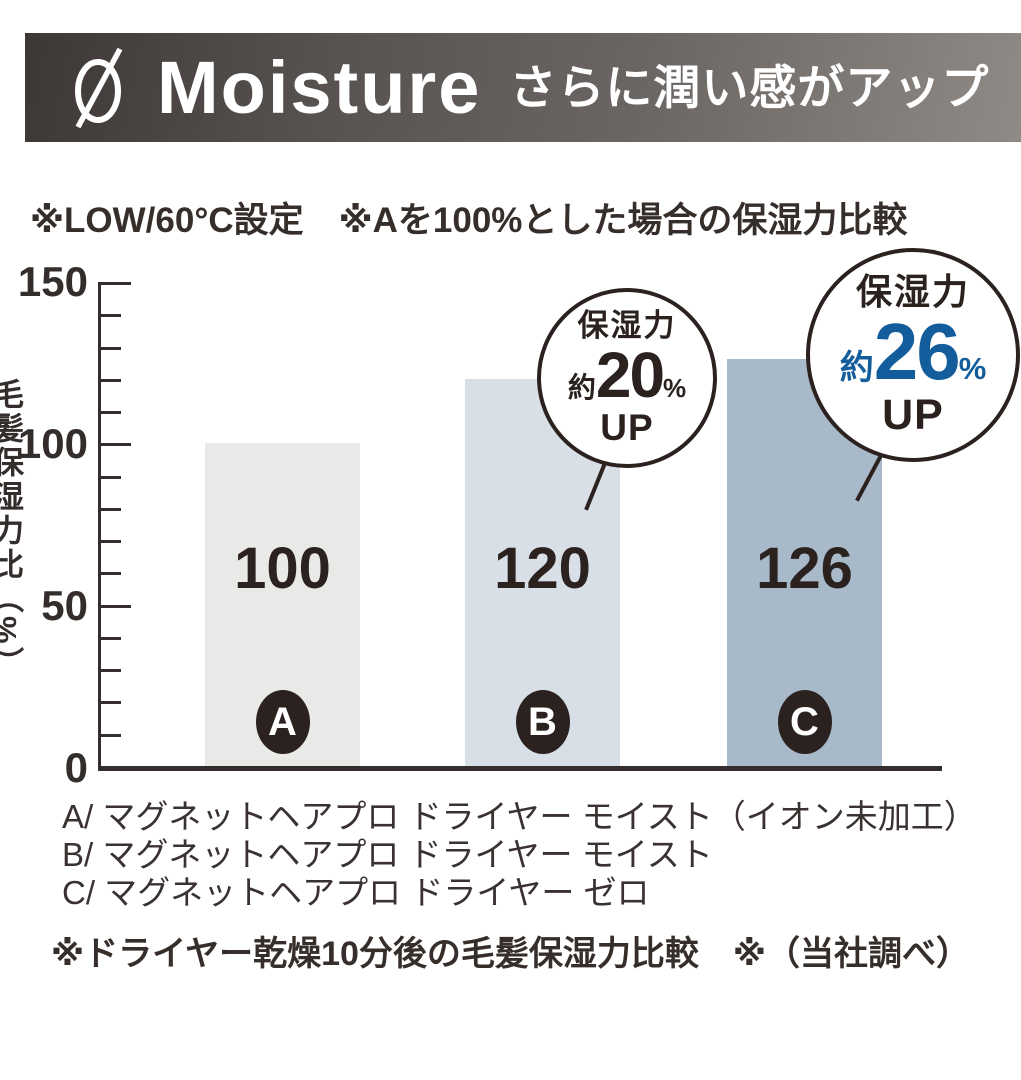 This screenshot has width=1021, height=1080. What do you see at coordinates (912, 291) in the screenshot?
I see `callout-c-label: 保湿力` at bounding box center [912, 291].